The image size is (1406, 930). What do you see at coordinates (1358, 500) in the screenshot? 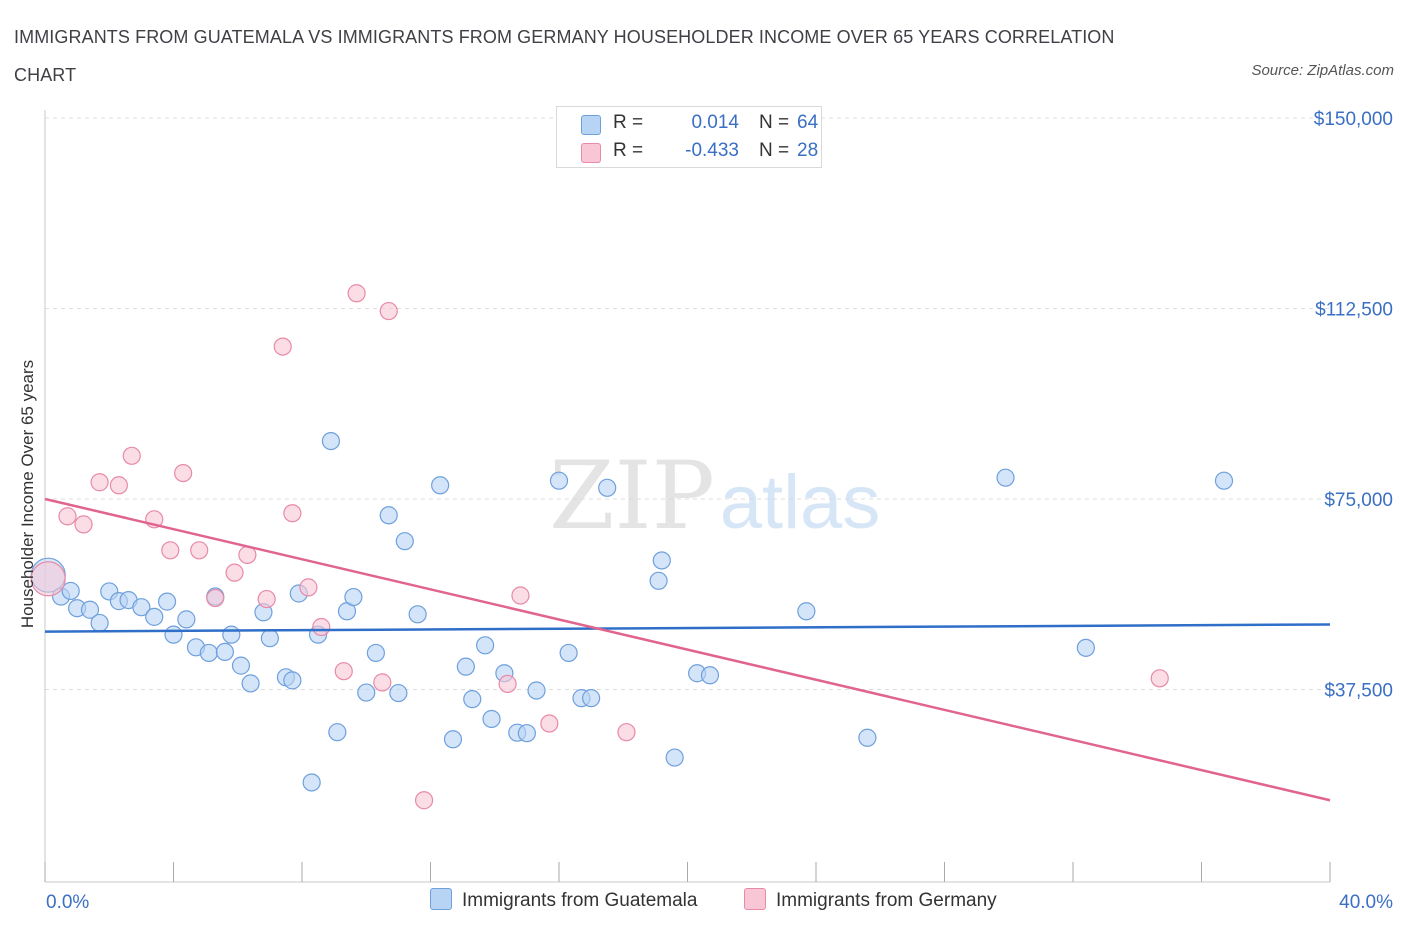
I see `y-tick-label-1: $75,000` at bounding box center [1358, 500].